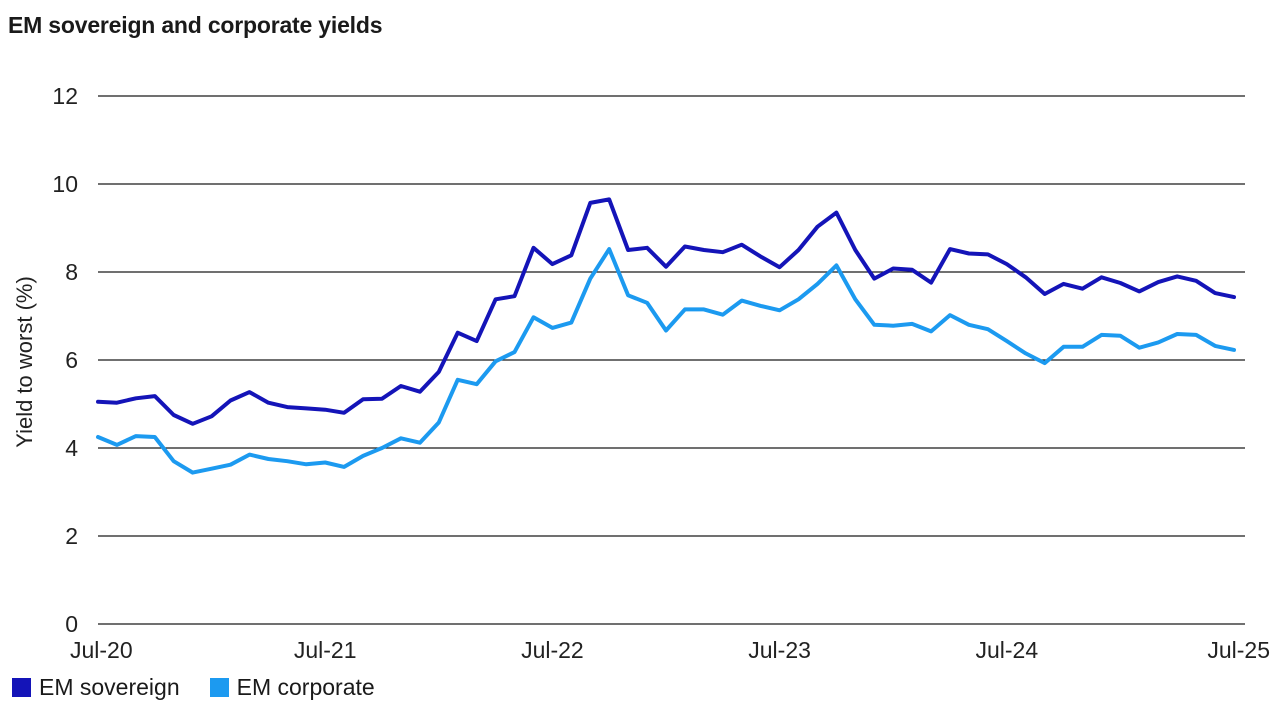 Image resolution: width=1280 pixels, height=720 pixels. Describe the element at coordinates (1238, 650) in the screenshot. I see `x-tick-label-Jul-25: Jul-25` at that location.